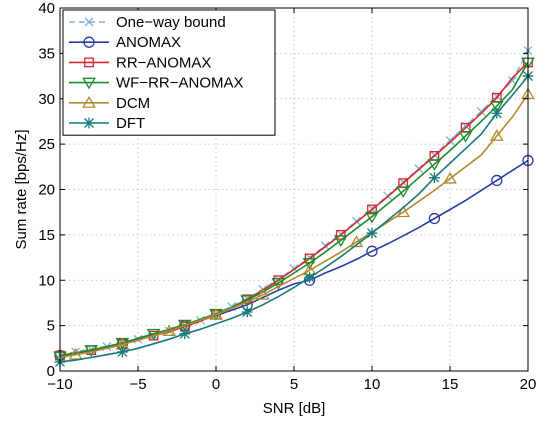 The width and height of the screenshot is (546, 421). Describe the element at coordinates (528, 384) in the screenshot. I see `x-tick-label: 20` at that location.